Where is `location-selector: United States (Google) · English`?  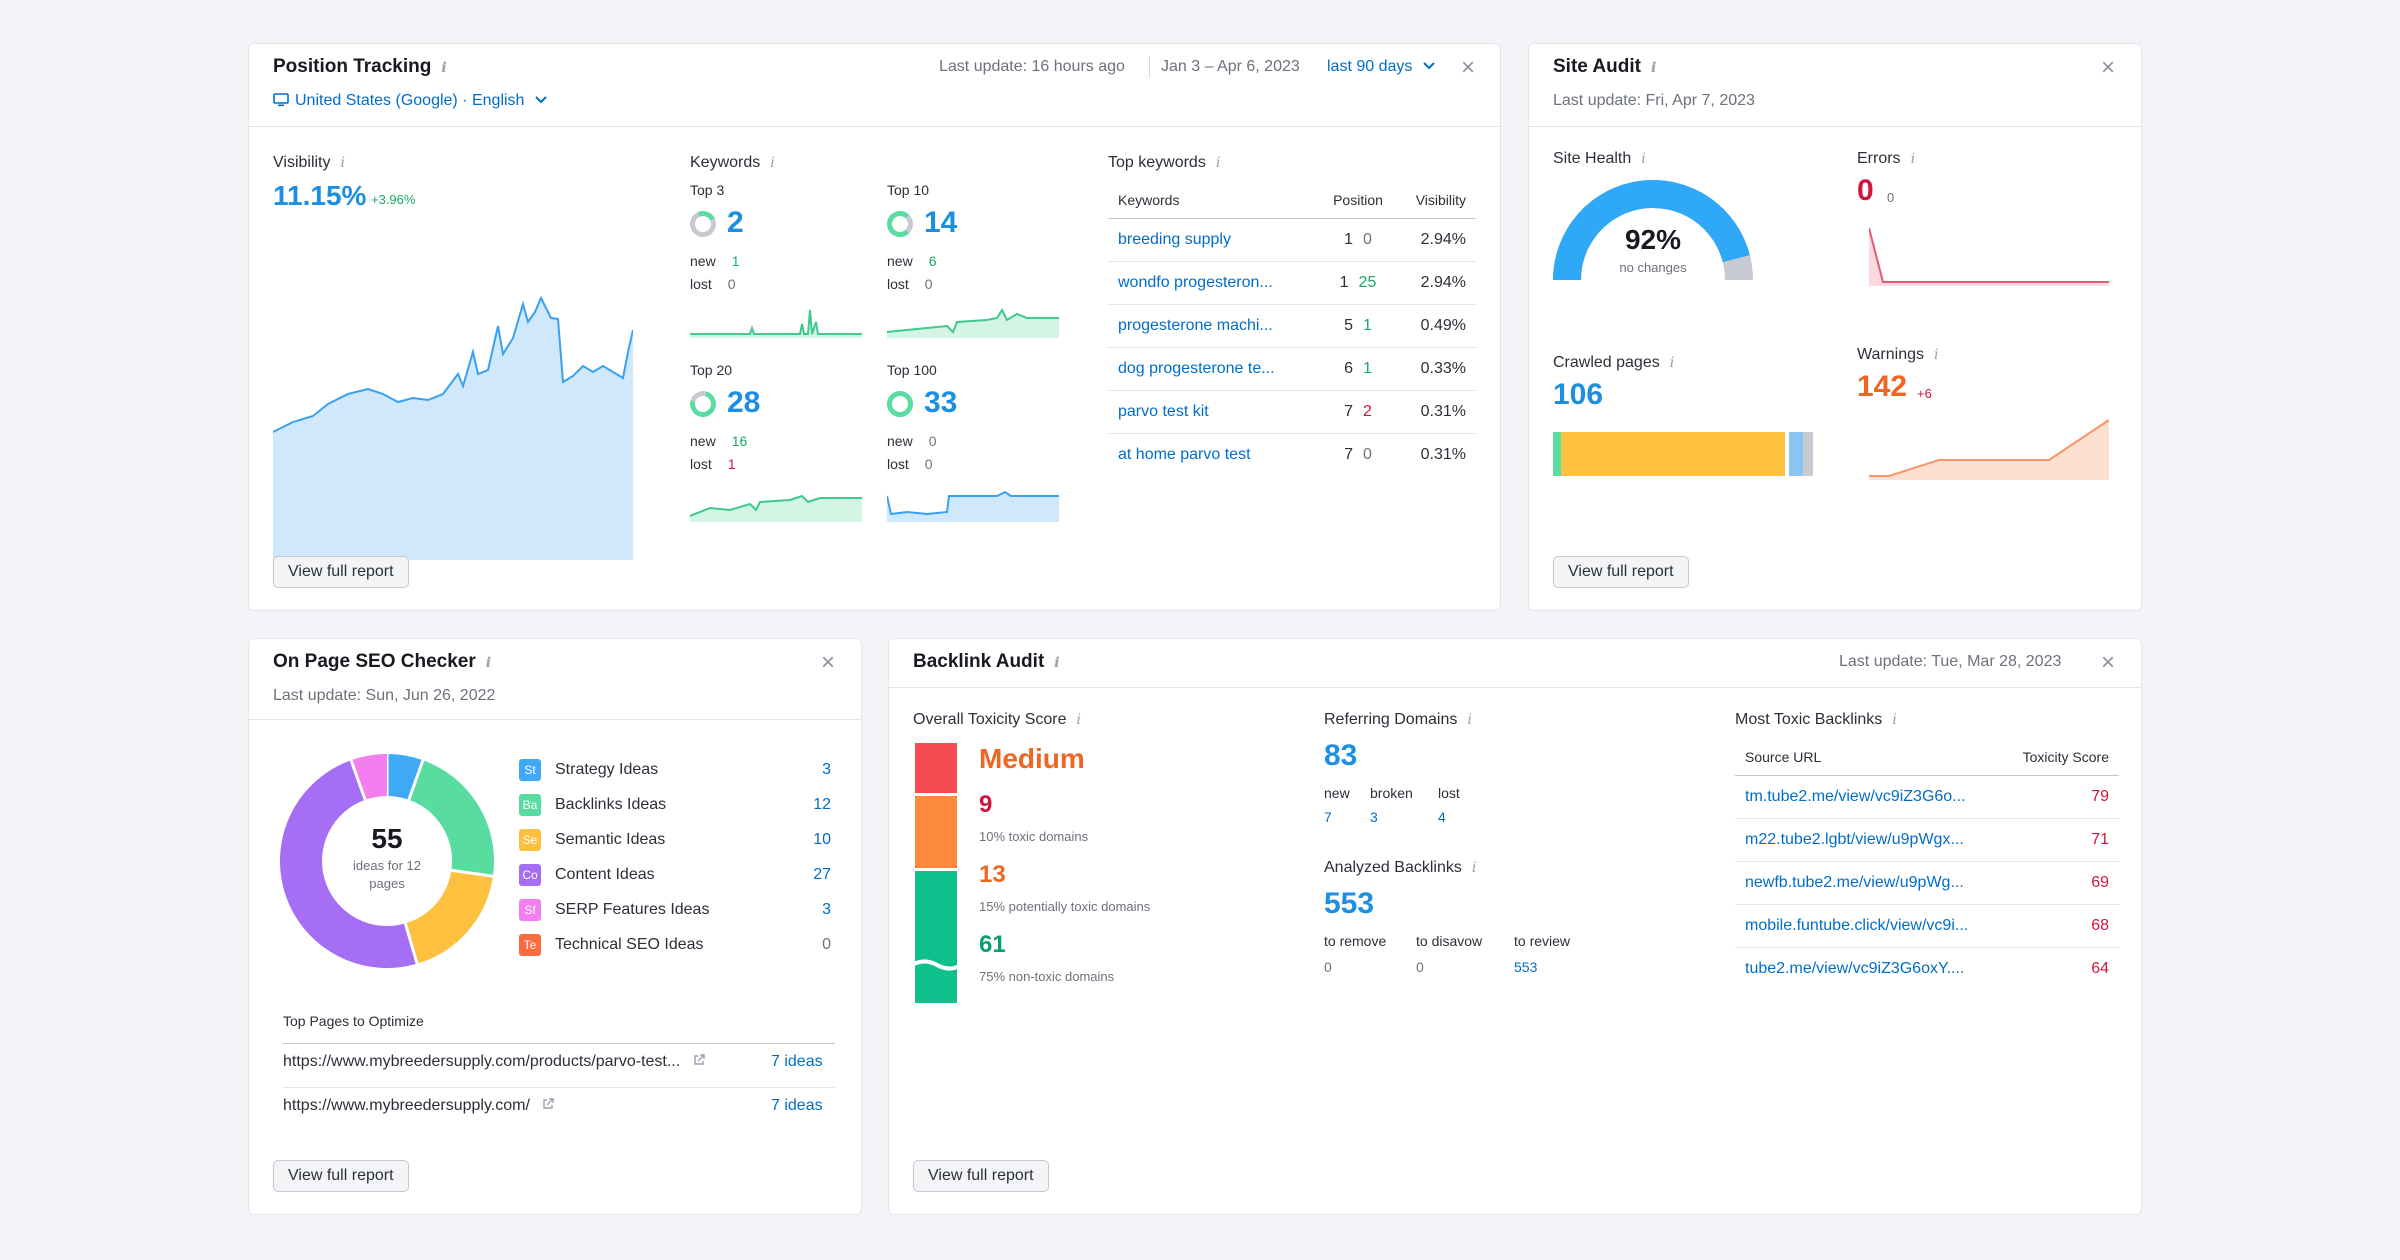 location-selector: United States (Google) · English is located at coordinates (410, 101).